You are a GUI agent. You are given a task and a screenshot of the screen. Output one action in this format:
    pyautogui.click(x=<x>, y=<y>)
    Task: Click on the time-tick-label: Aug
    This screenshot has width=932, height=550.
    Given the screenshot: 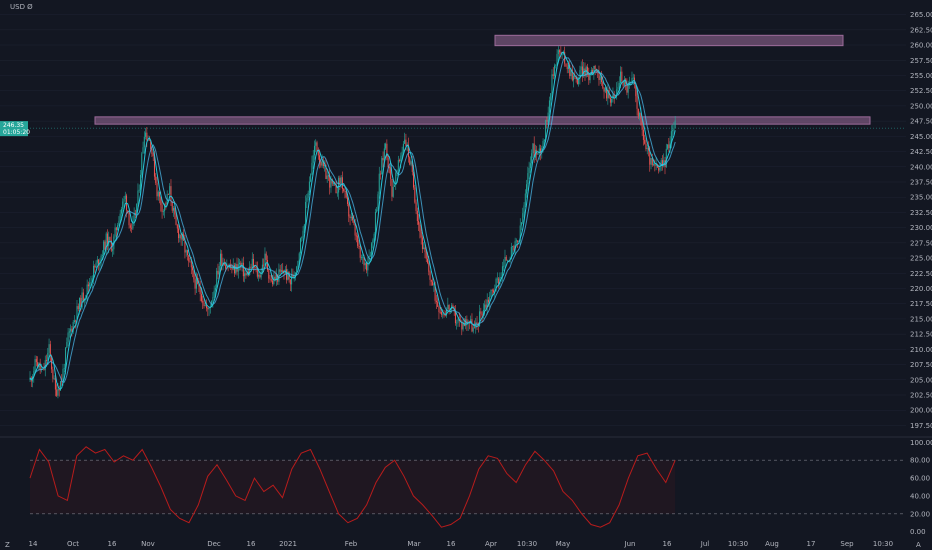 What is the action you would take?
    pyautogui.click(x=772, y=544)
    